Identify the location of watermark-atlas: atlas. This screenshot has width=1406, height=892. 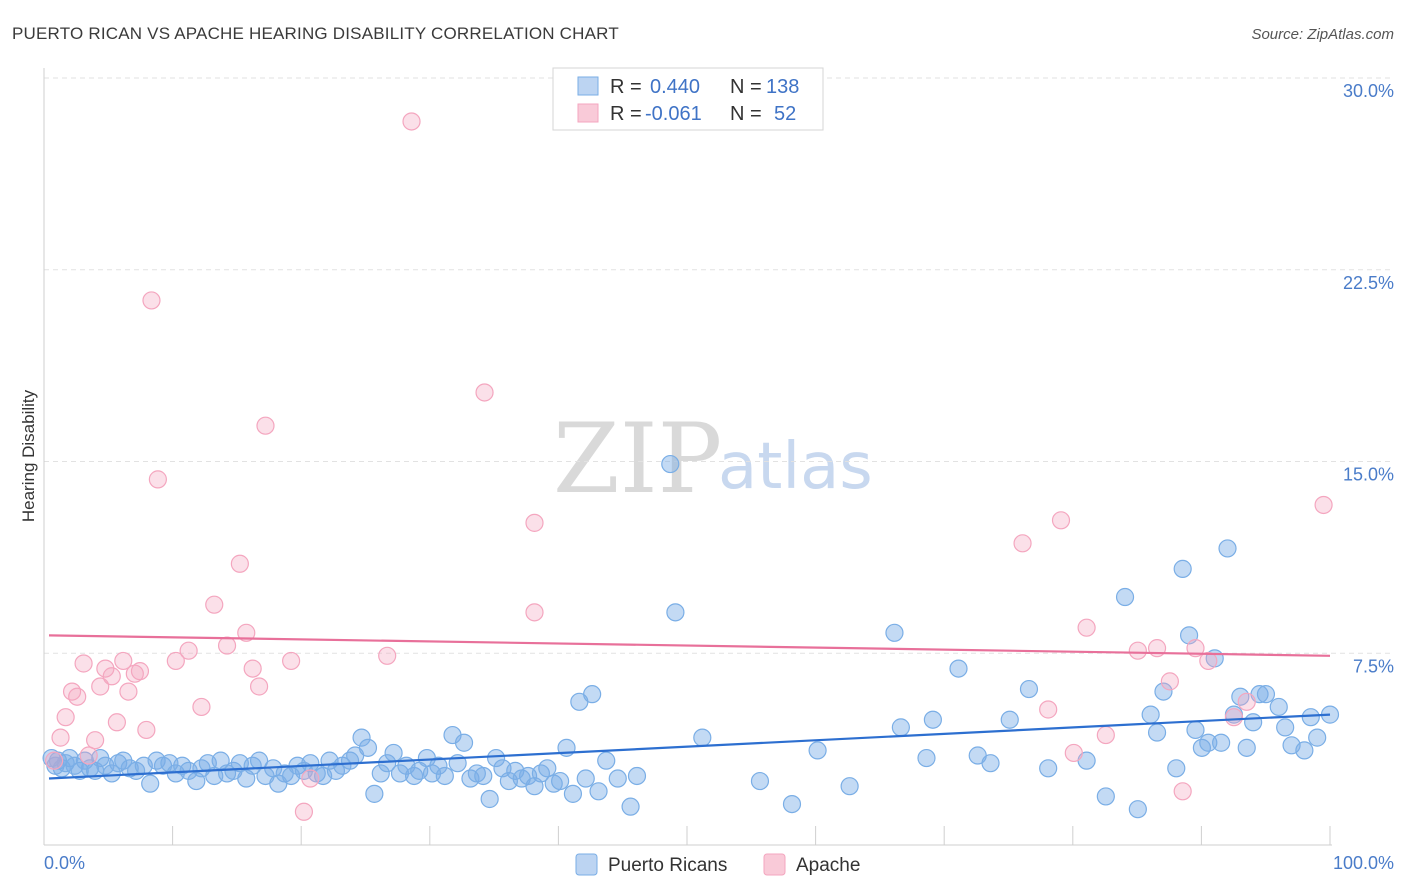
(795, 467).